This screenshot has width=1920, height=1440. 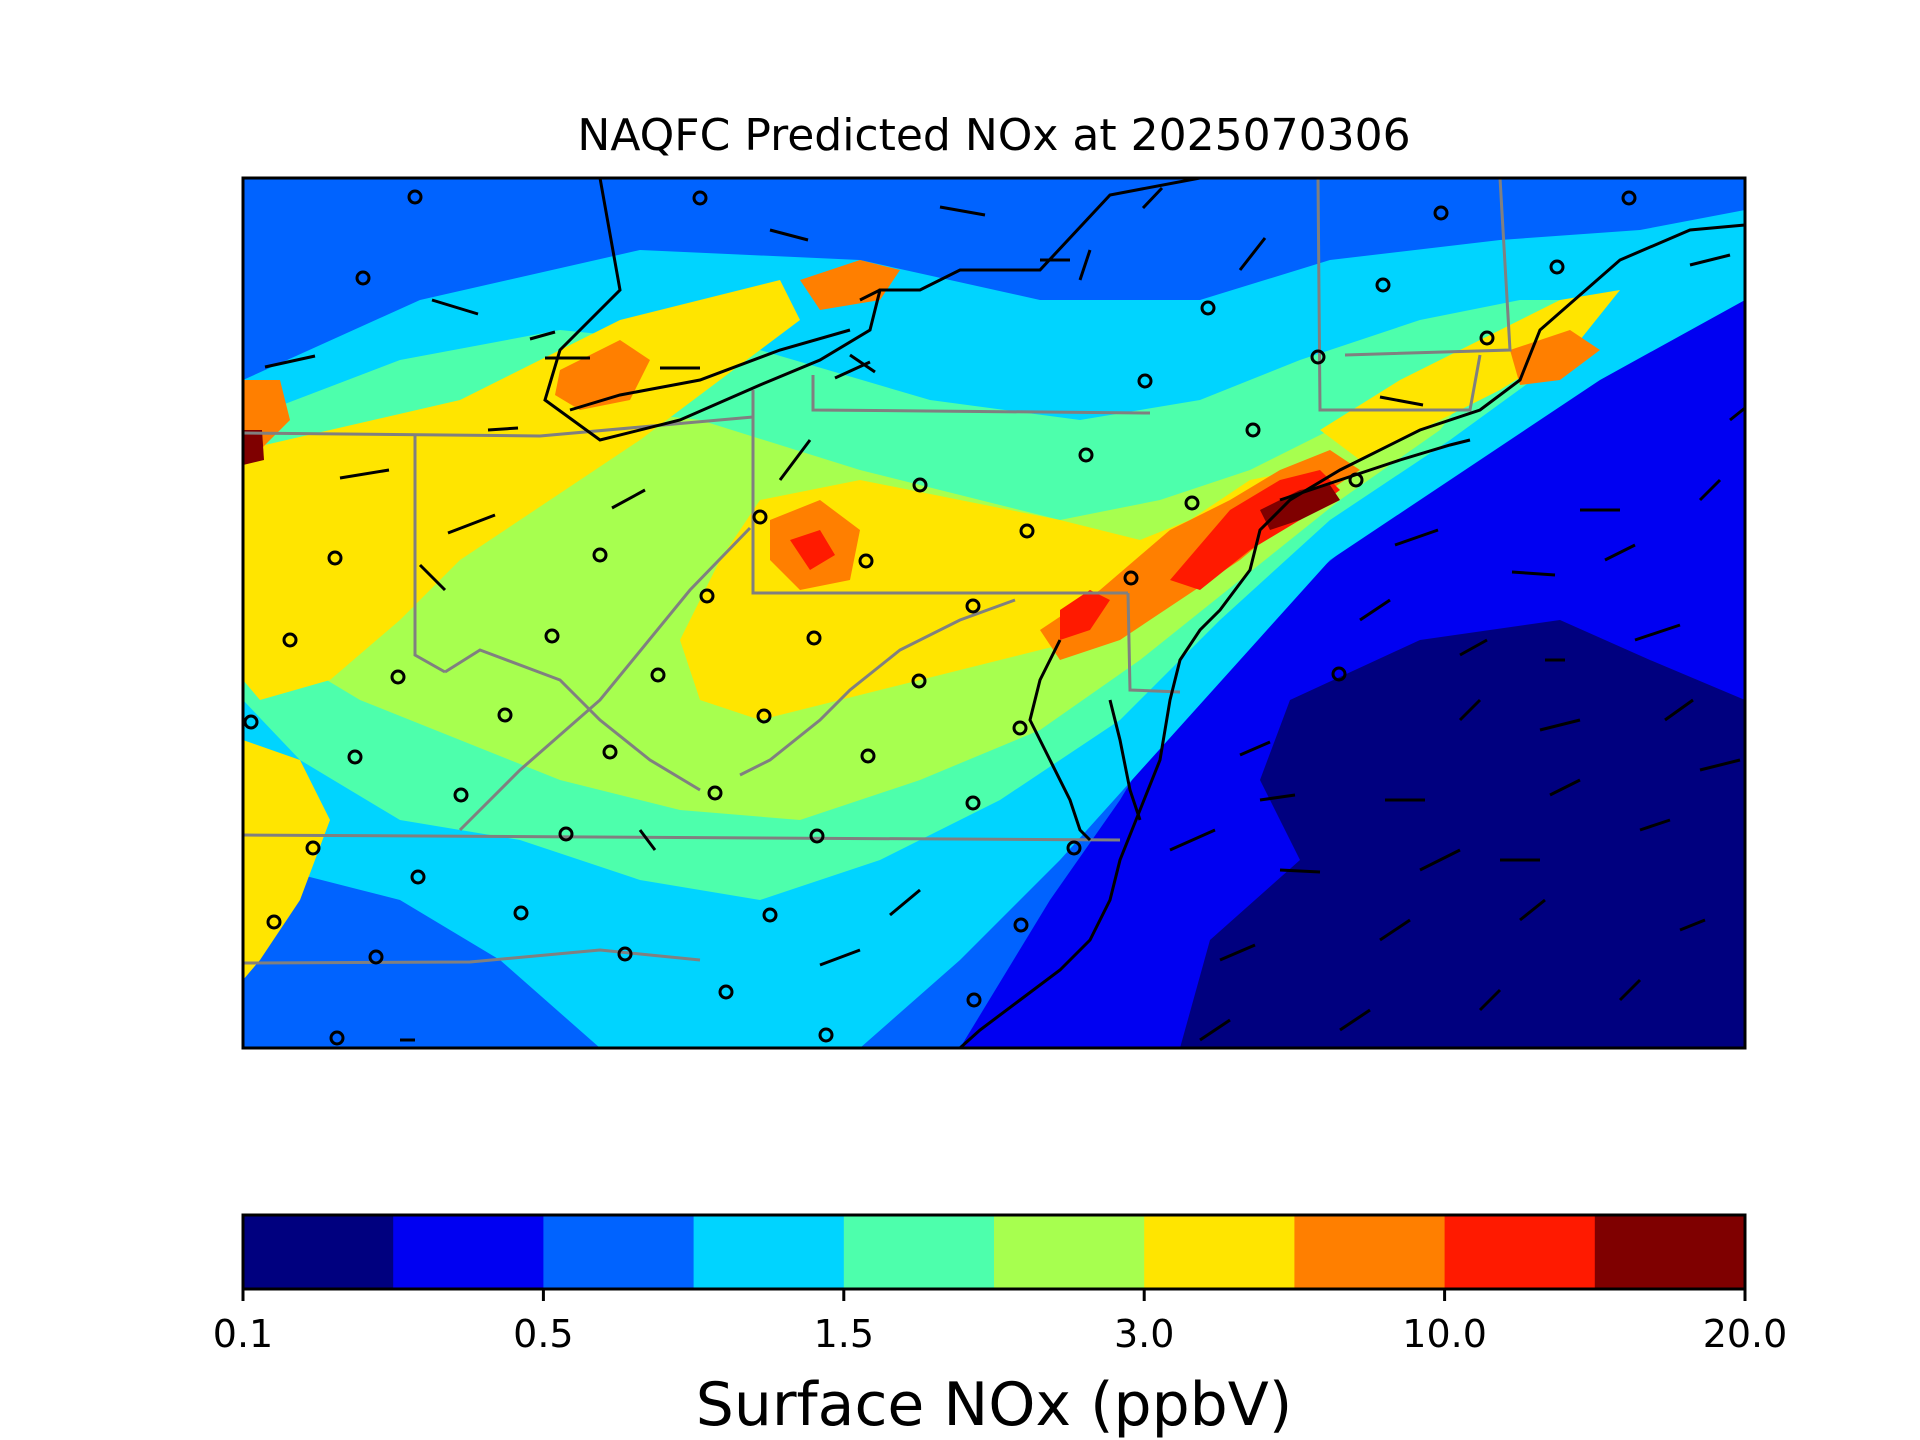 What do you see at coordinates (1300, 507) in the screenshot?
I see `darkred-nyc` at bounding box center [1300, 507].